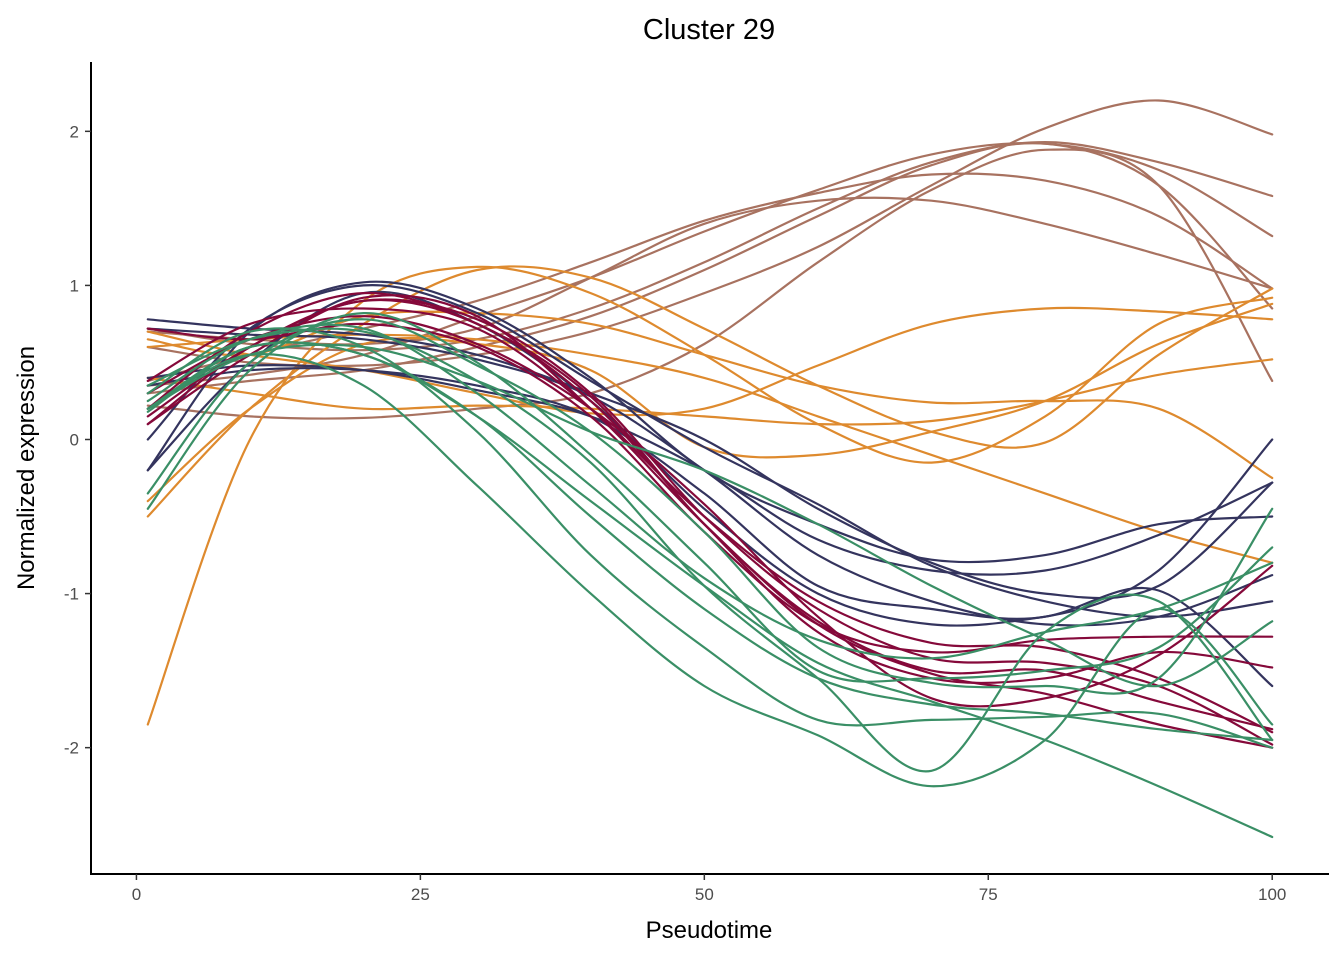 The width and height of the screenshot is (1344, 960). What do you see at coordinates (74, 439) in the screenshot?
I see `y-tick-label: 0` at bounding box center [74, 439].